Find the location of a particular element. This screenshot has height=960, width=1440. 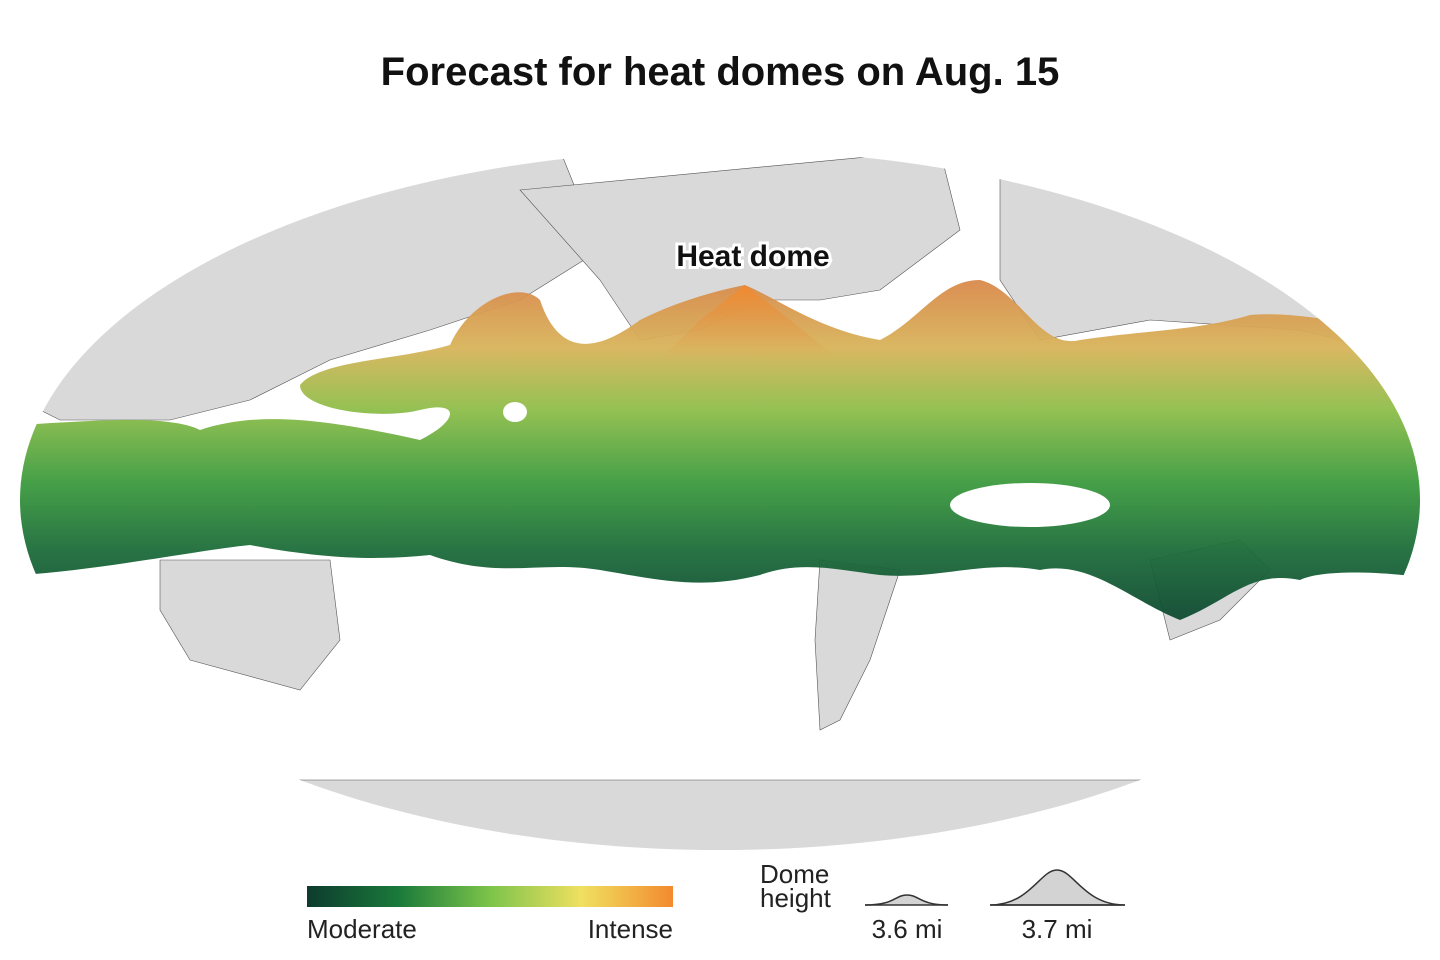

color-scale is located at coordinates (490, 896).